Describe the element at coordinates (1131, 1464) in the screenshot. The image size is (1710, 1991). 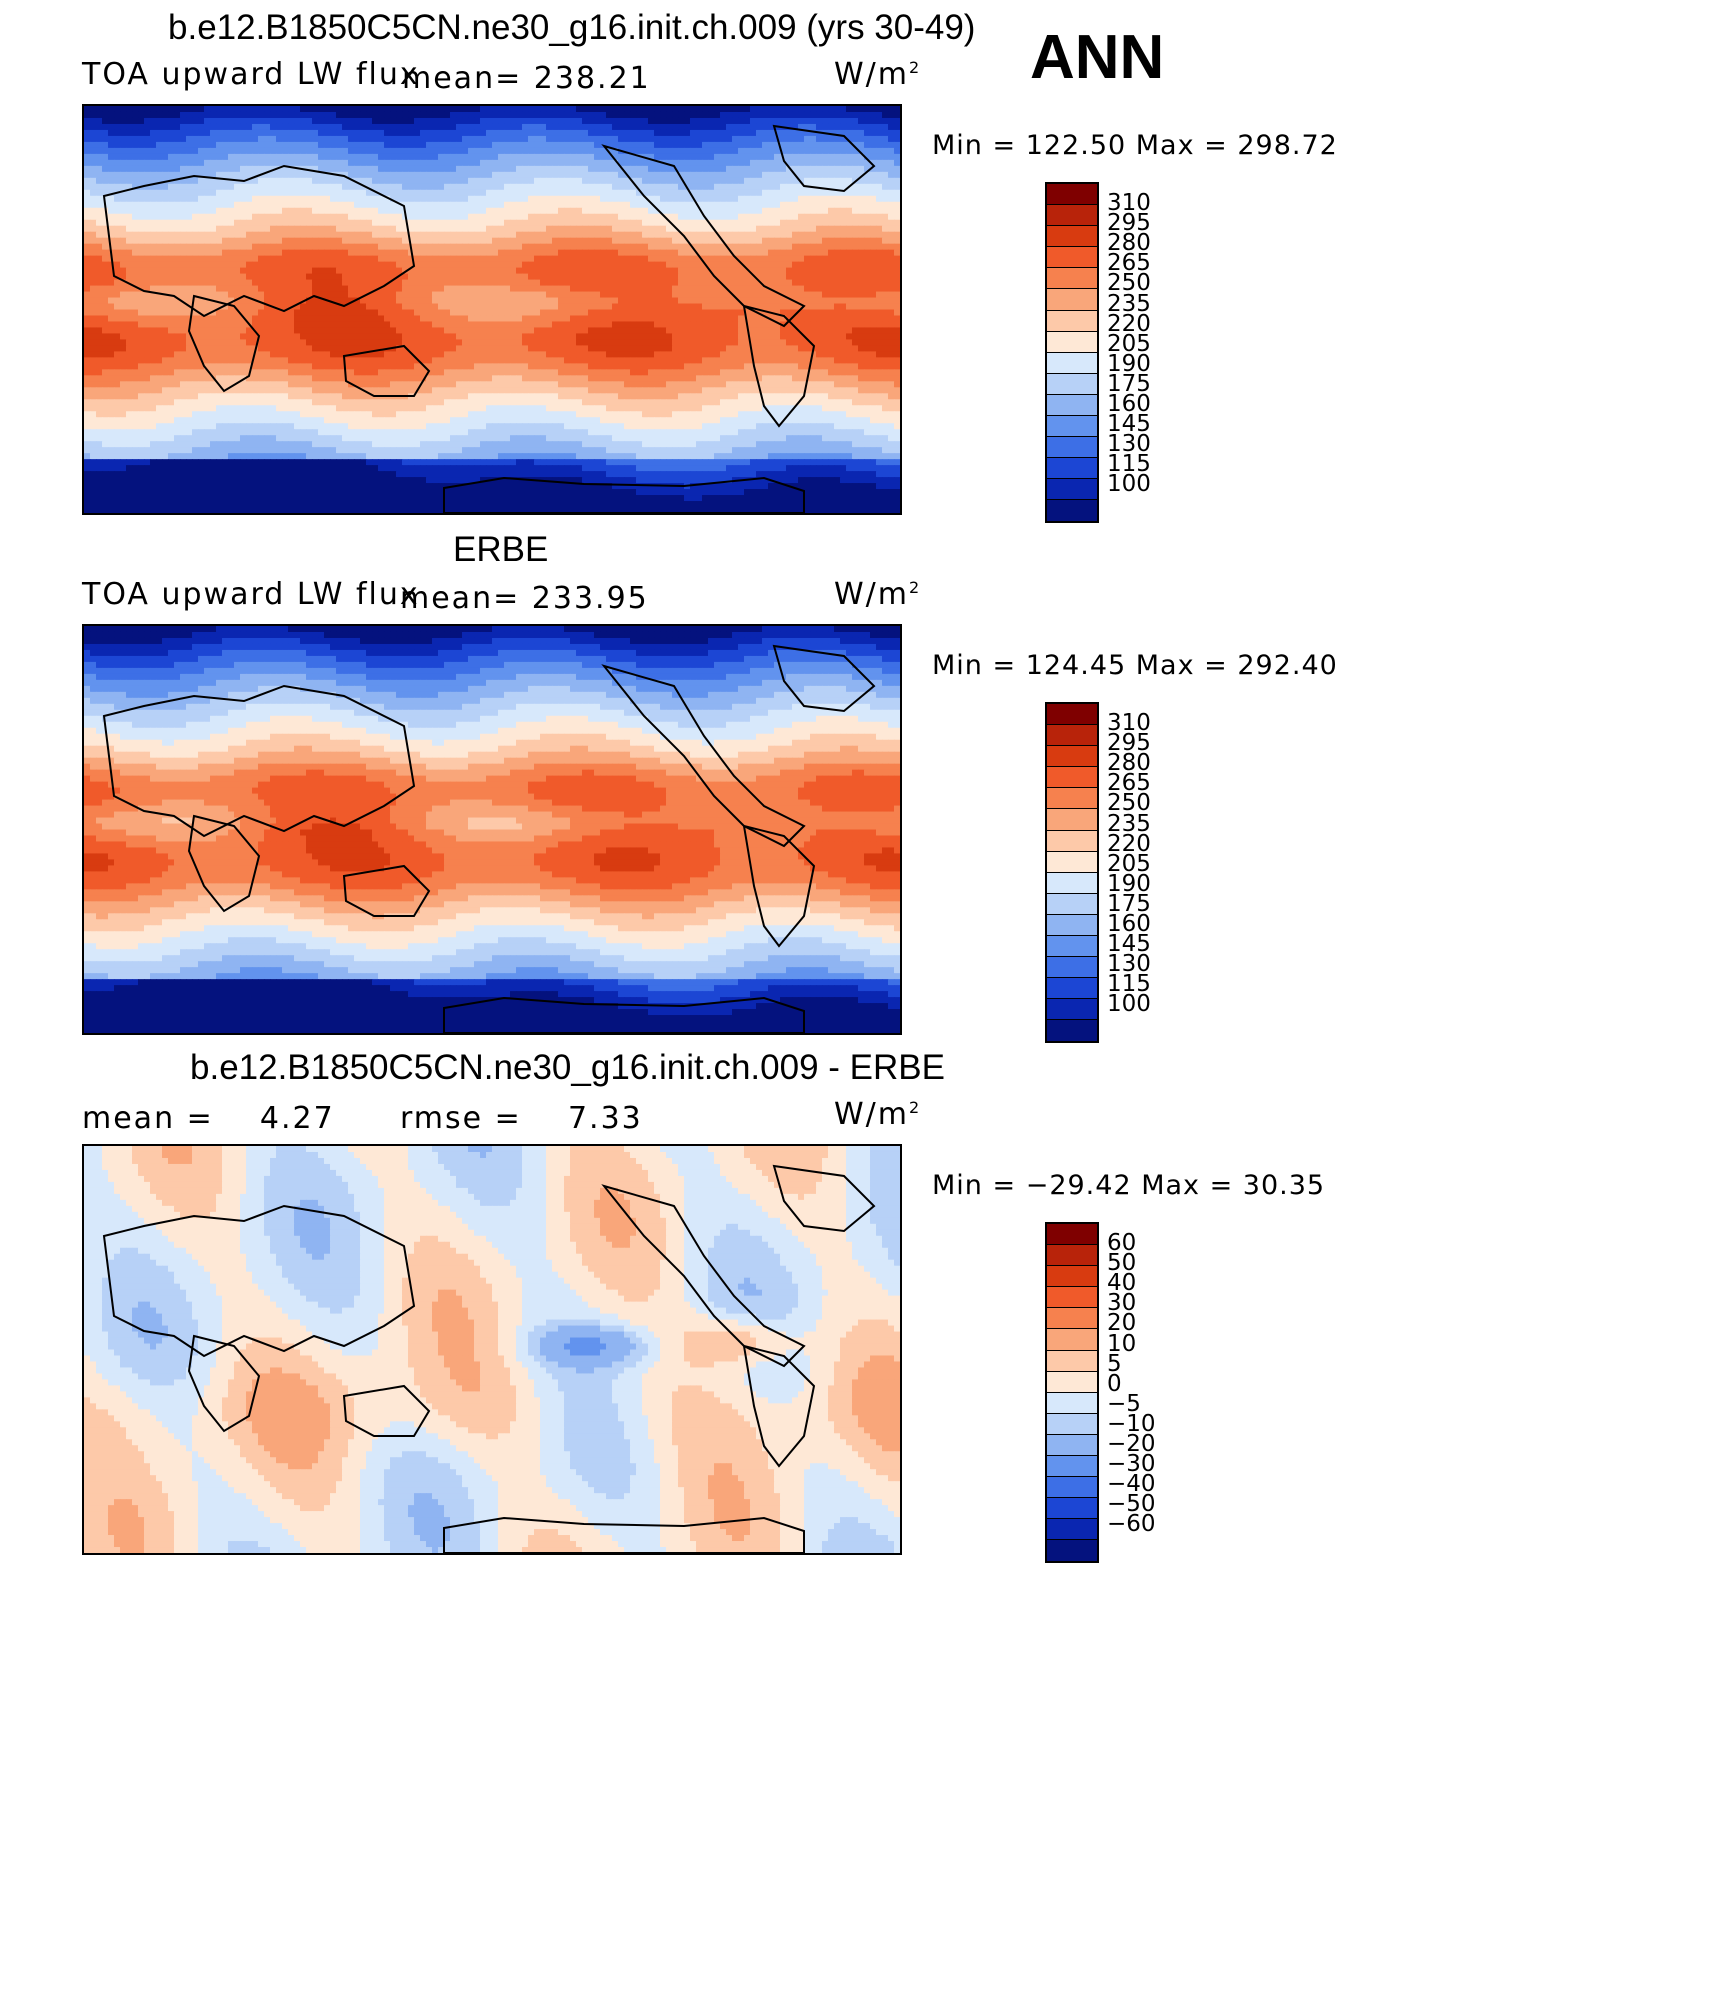
I see `colorbar-tick-label: −30` at that location.